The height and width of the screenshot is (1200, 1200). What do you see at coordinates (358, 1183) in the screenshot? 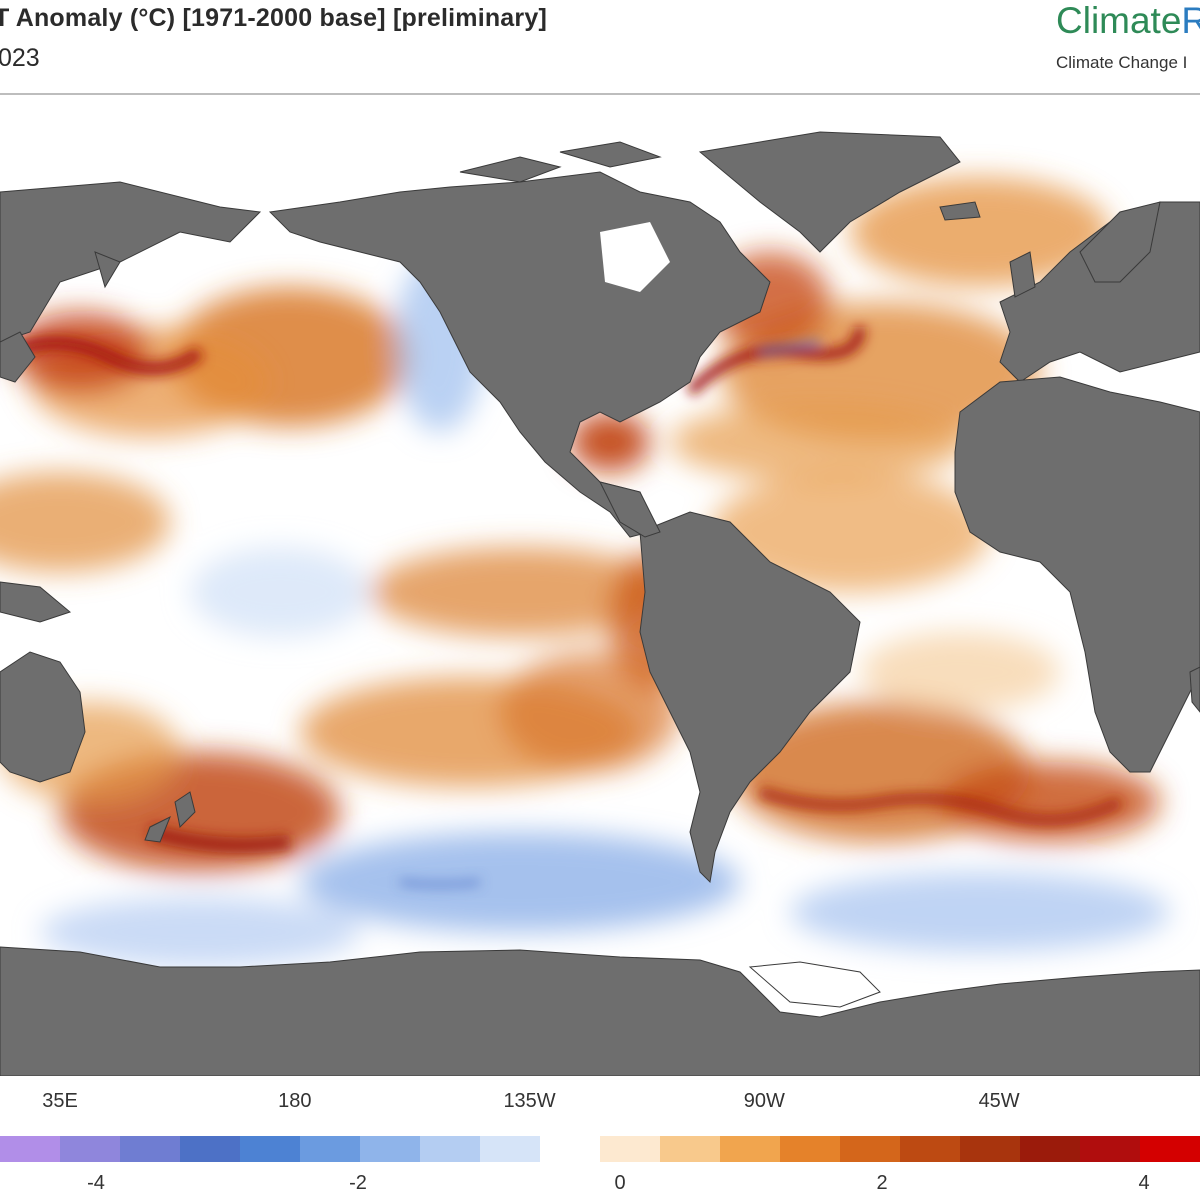
I see `colorbar-tick-label: -2` at bounding box center [358, 1183].